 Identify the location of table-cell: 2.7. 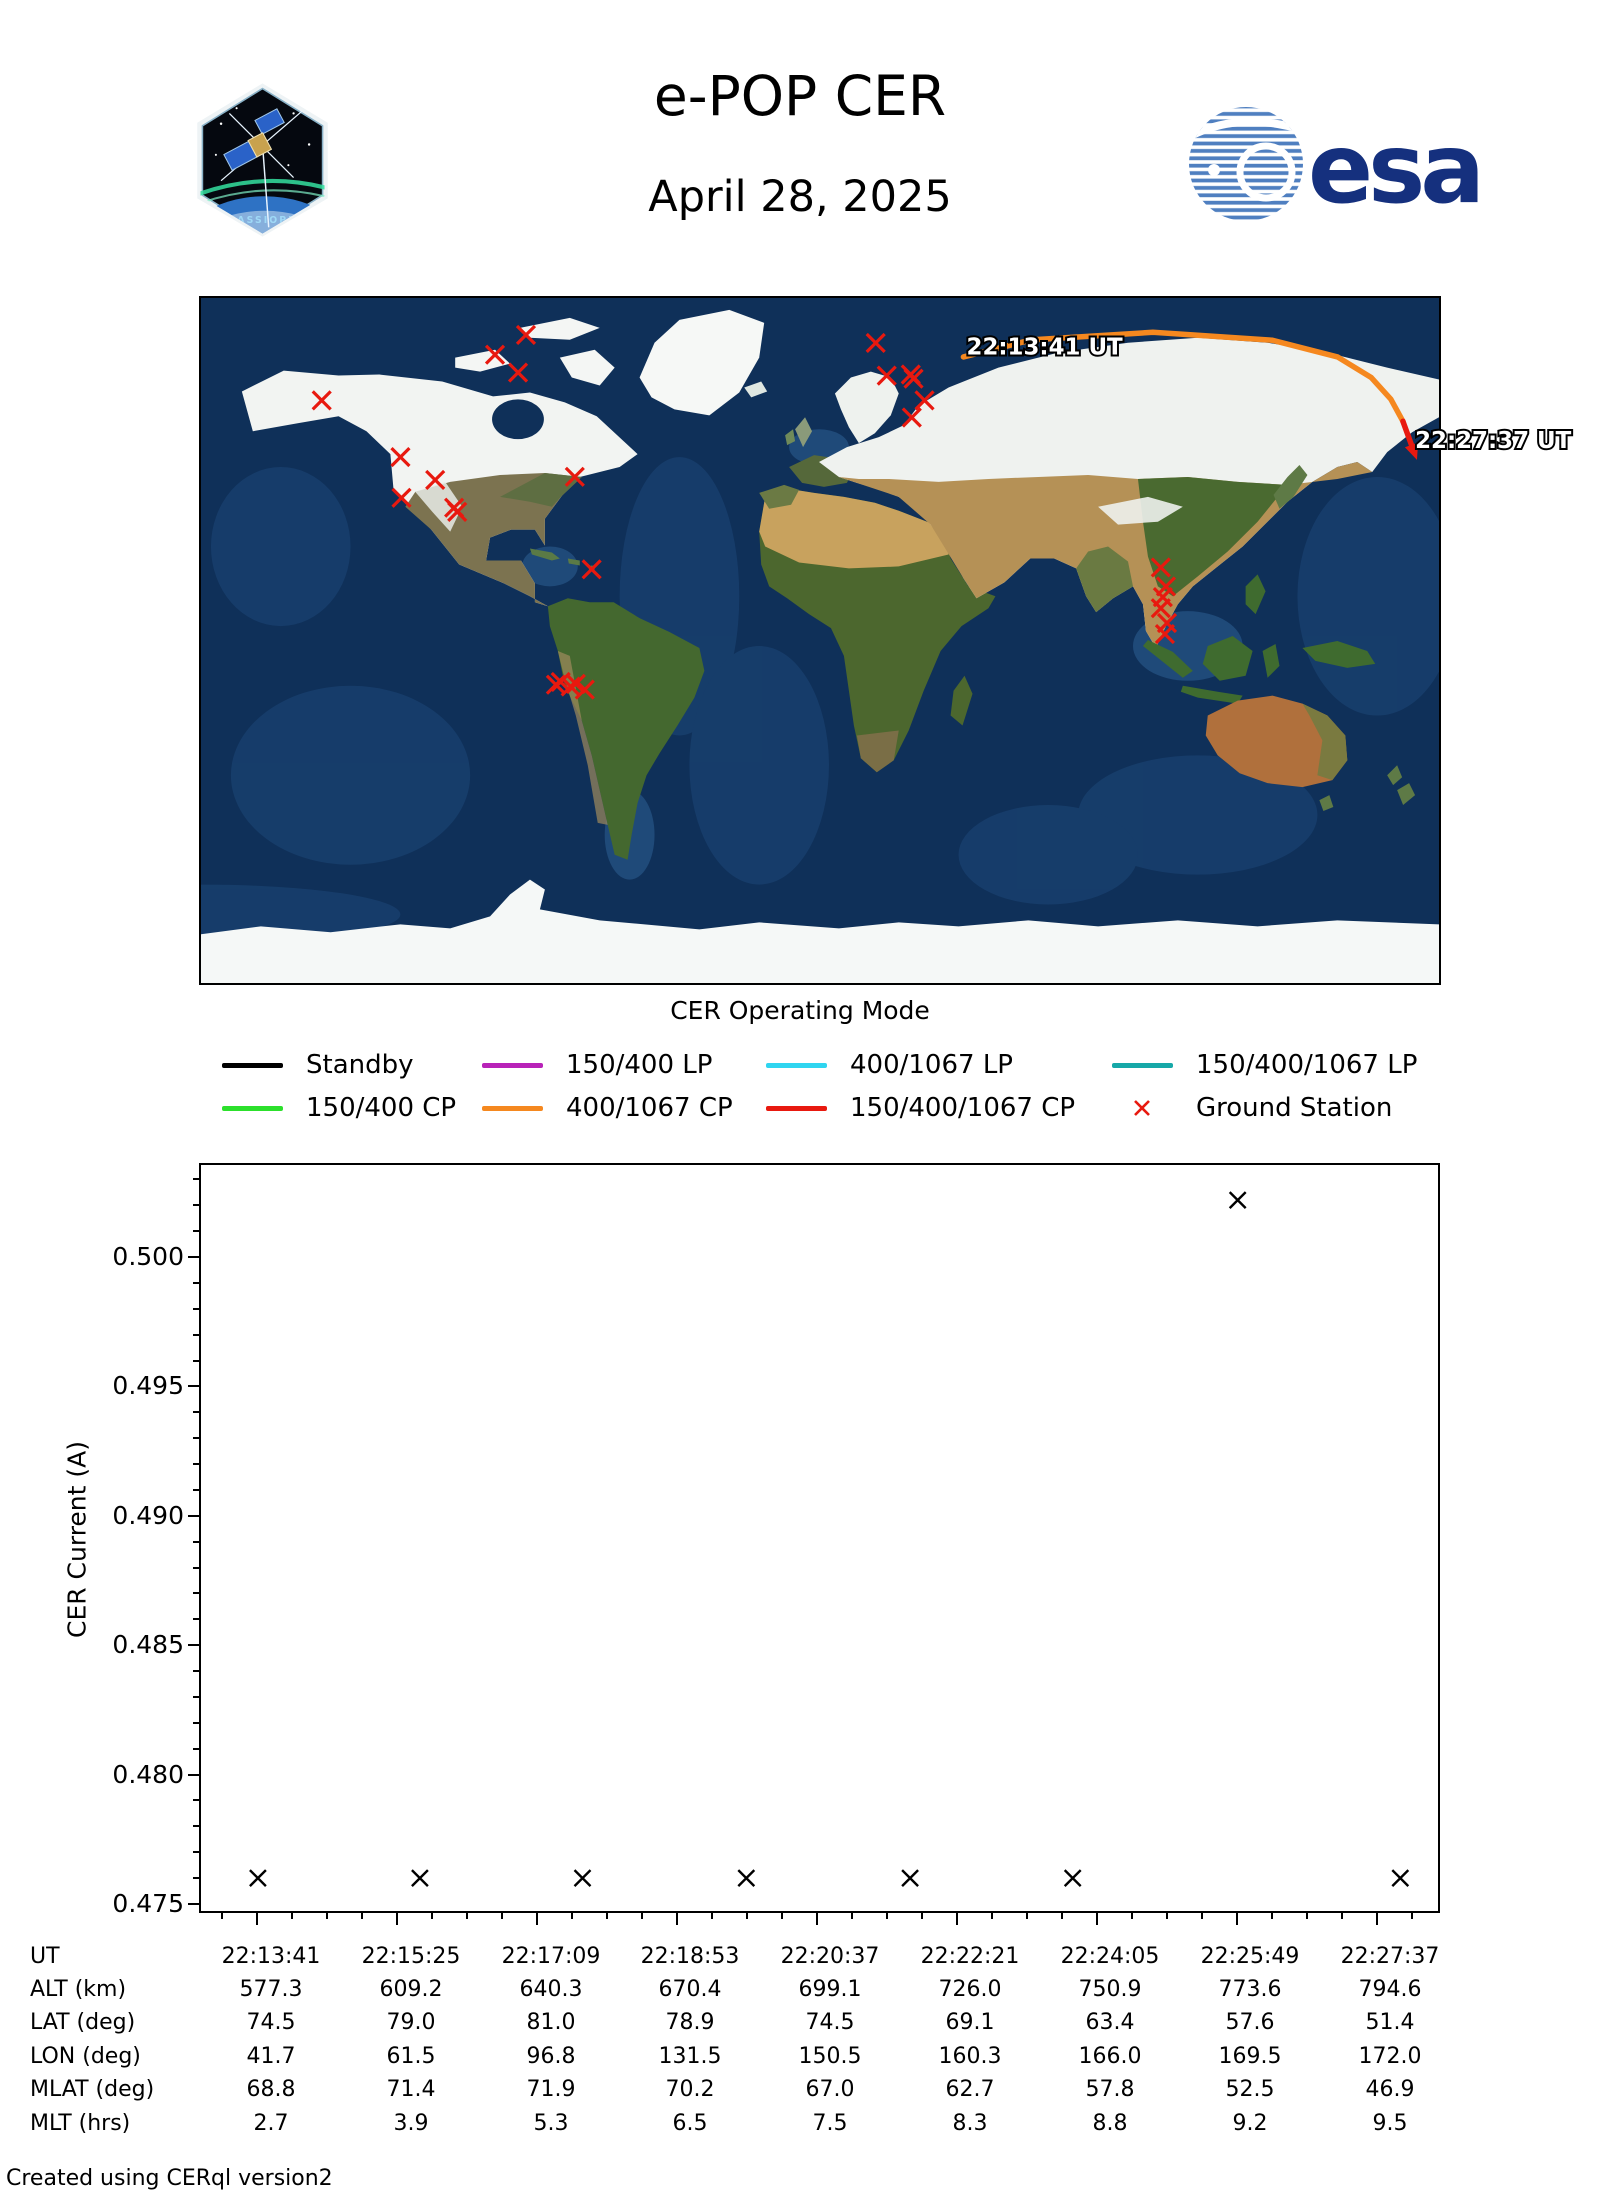
(271, 2123).